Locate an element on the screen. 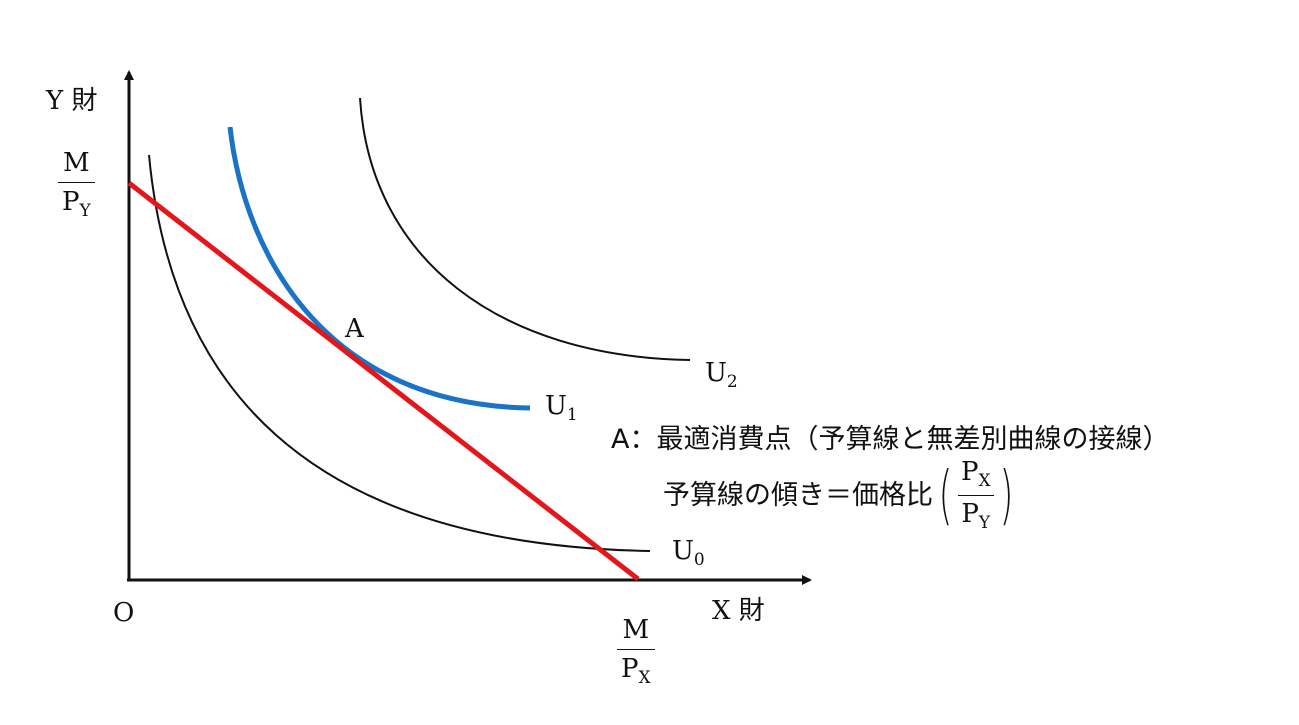  x-intercept-denominator: PX is located at coordinates (636, 671).